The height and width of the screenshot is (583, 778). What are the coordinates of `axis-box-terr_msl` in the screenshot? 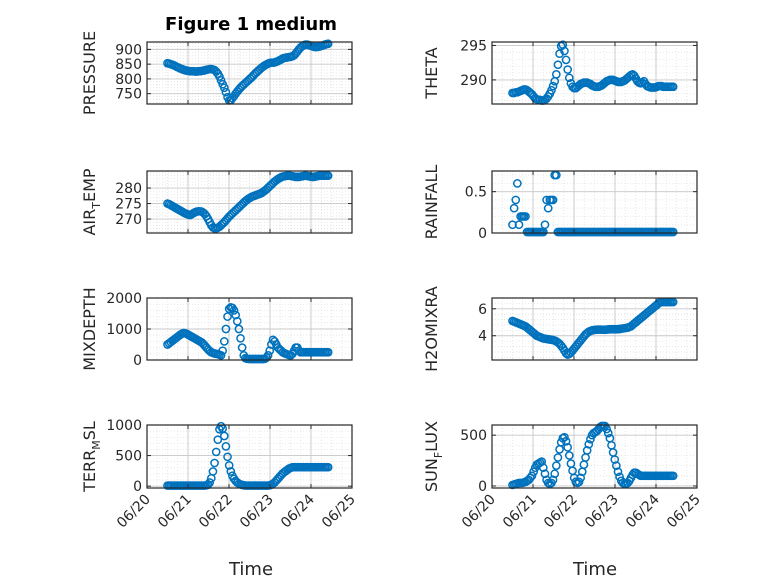 It's located at (249, 456).